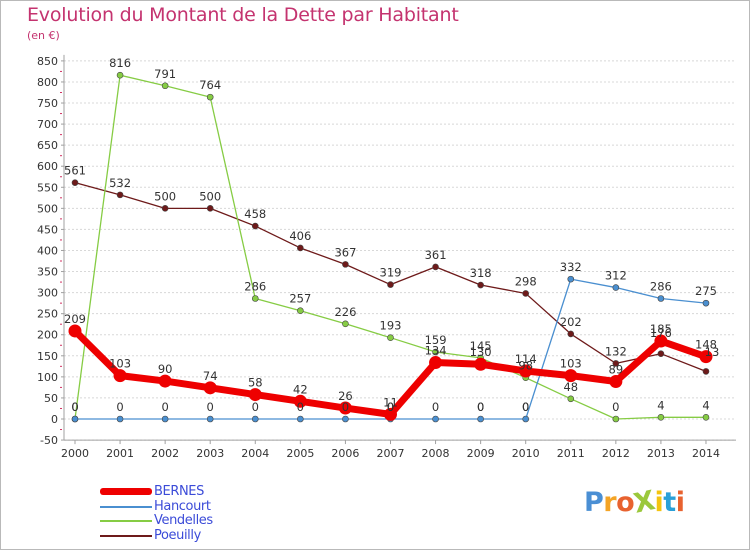  Describe the element at coordinates (43, 35) in the screenshot. I see `chart-subtitle: (en €)` at that location.